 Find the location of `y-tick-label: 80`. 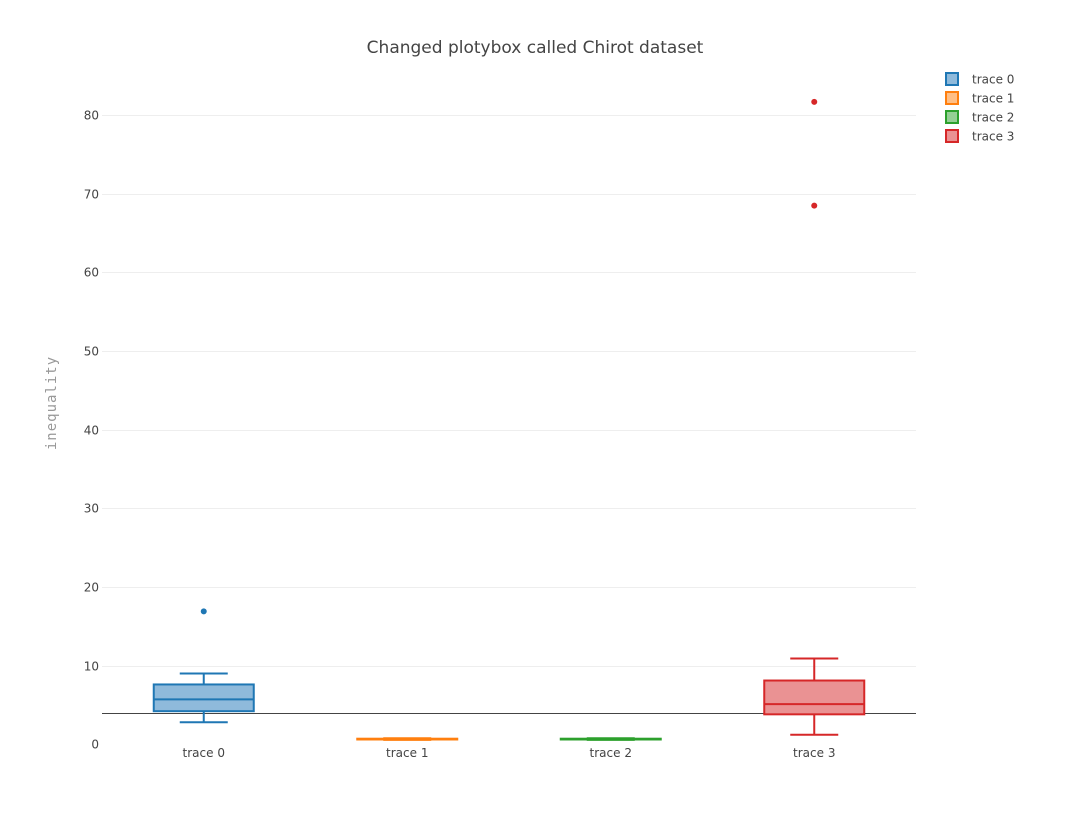

y-tick-label: 80 is located at coordinates (91, 116).